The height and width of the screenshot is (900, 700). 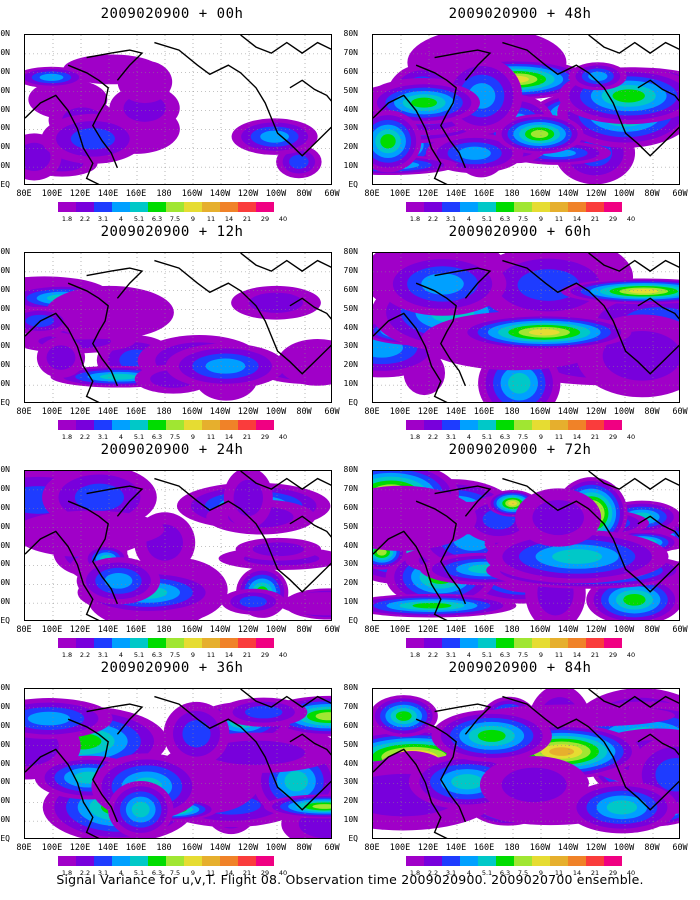 What do you see at coordinates (175, 219) in the screenshot?
I see `colorbar-label: 7.5` at bounding box center [175, 219].